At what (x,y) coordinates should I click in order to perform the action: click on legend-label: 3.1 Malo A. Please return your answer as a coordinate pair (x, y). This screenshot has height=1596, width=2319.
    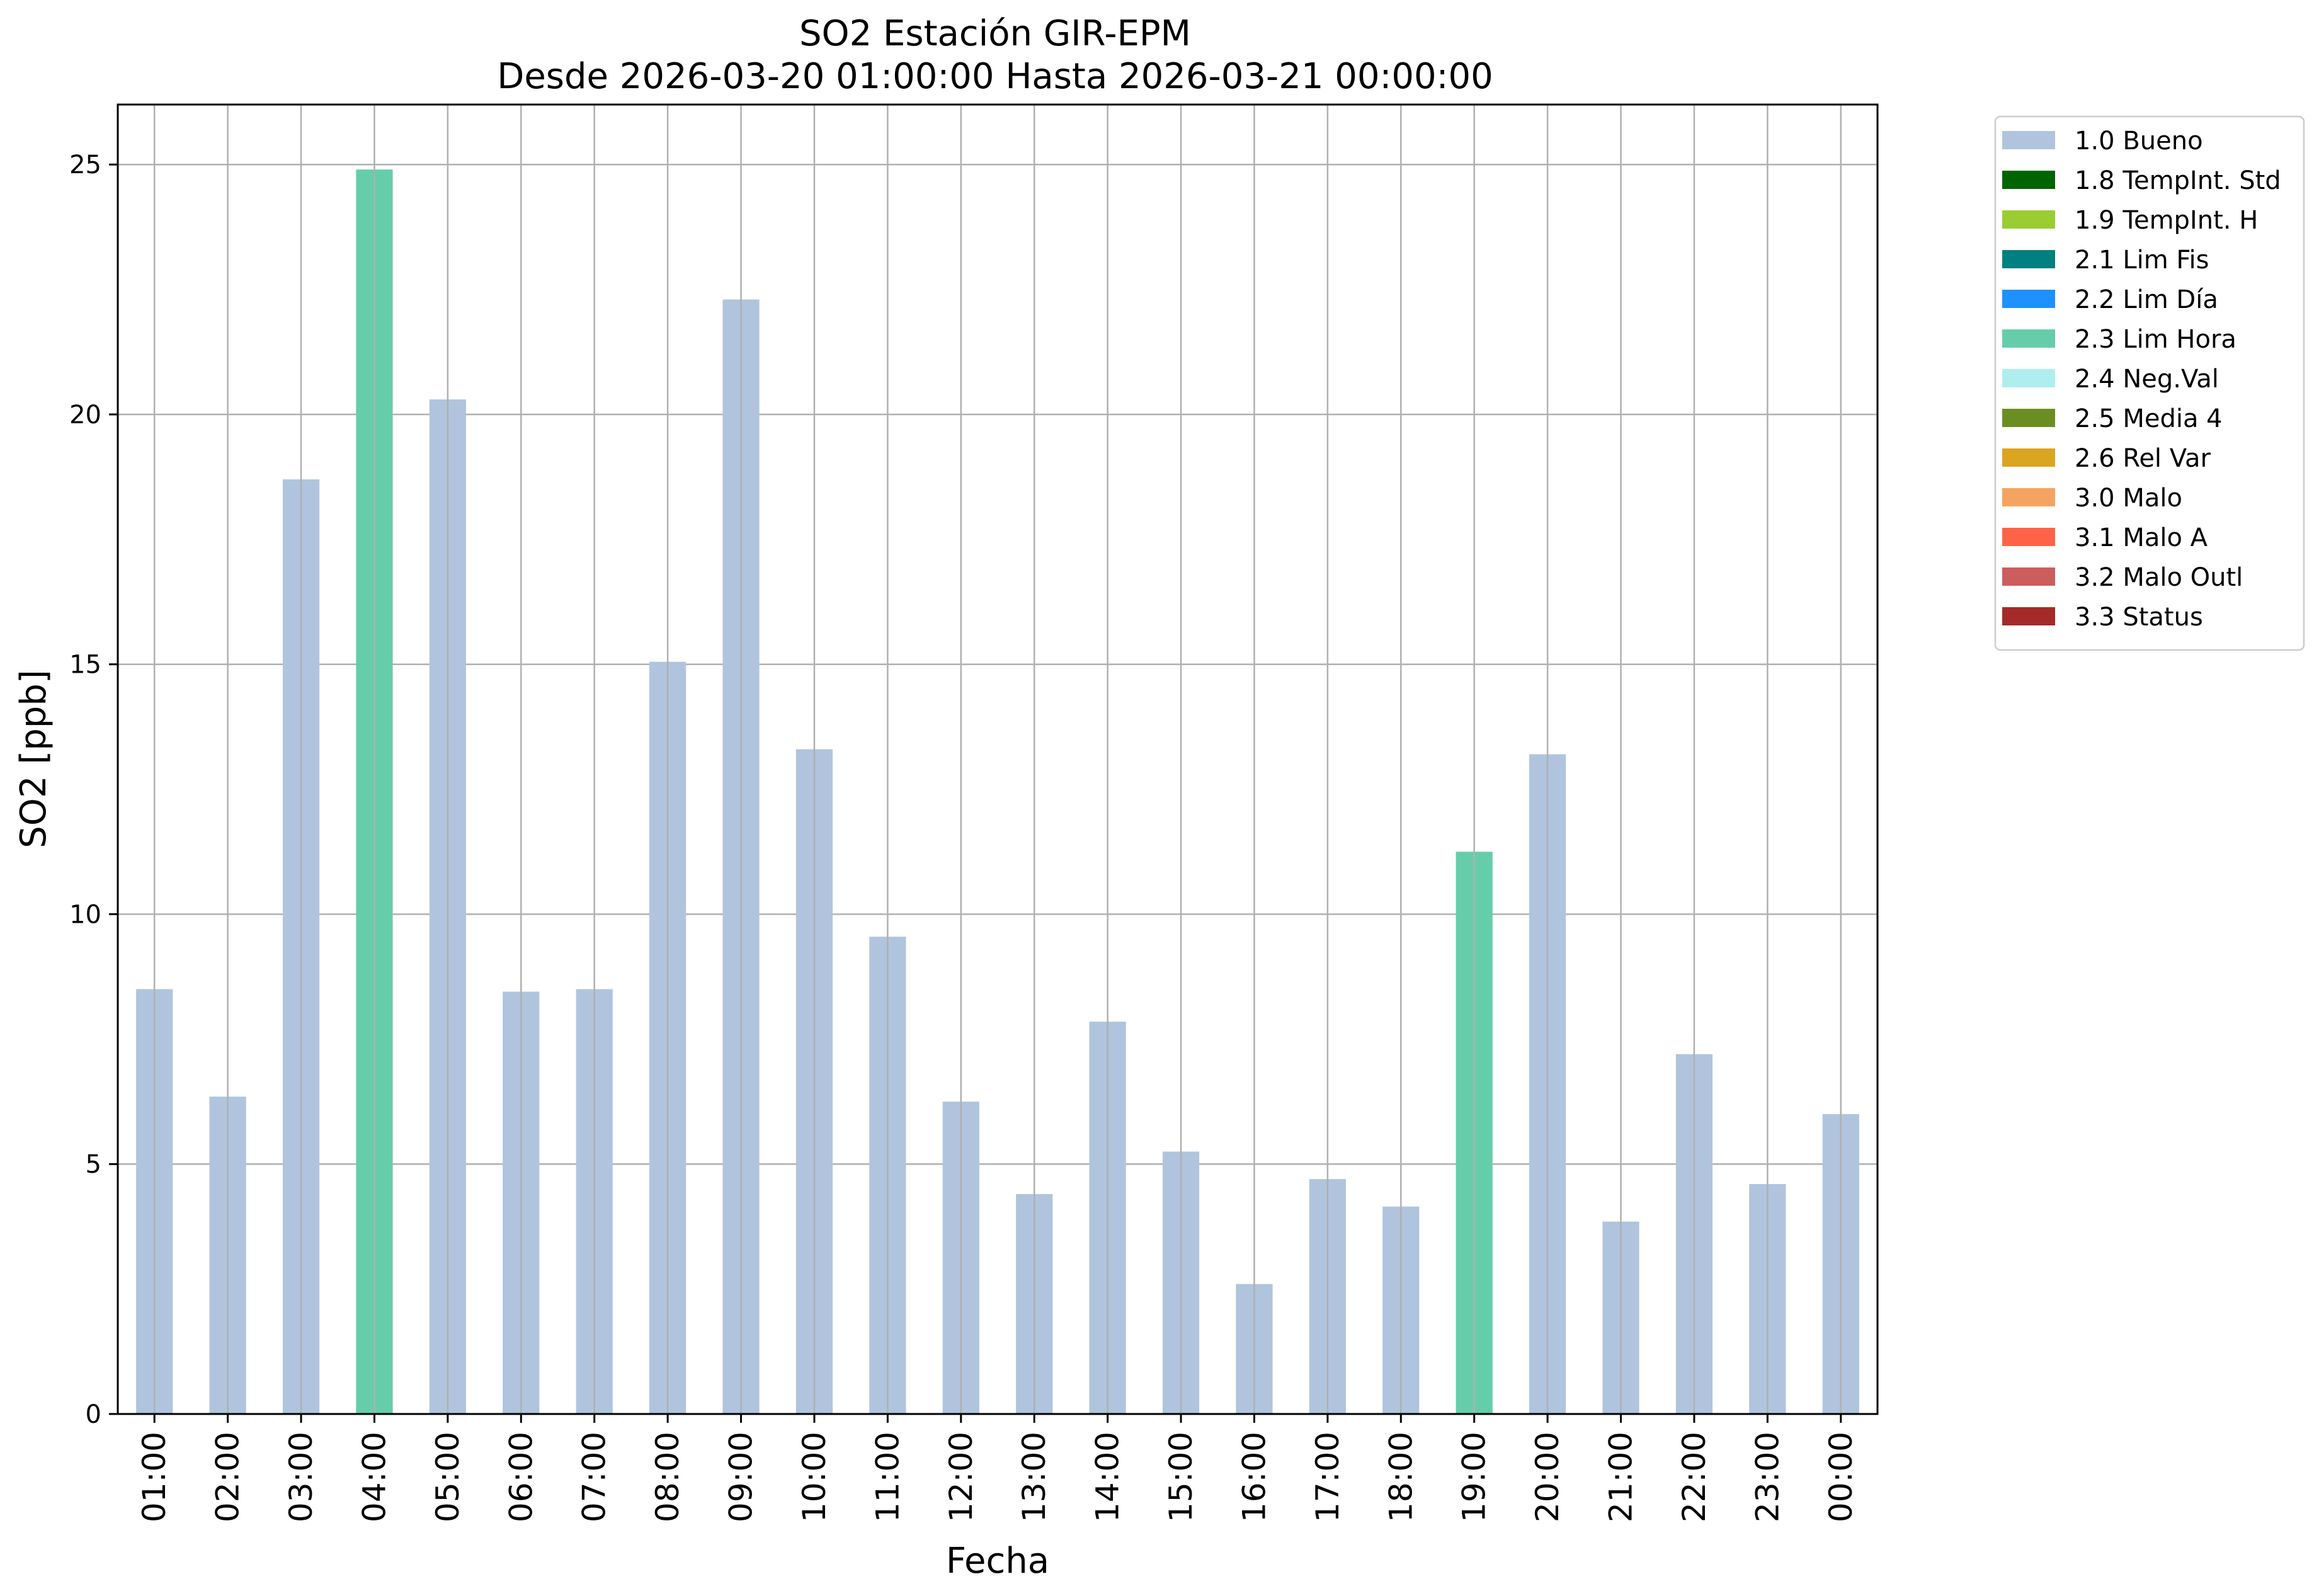
    Looking at the image, I should click on (2141, 537).